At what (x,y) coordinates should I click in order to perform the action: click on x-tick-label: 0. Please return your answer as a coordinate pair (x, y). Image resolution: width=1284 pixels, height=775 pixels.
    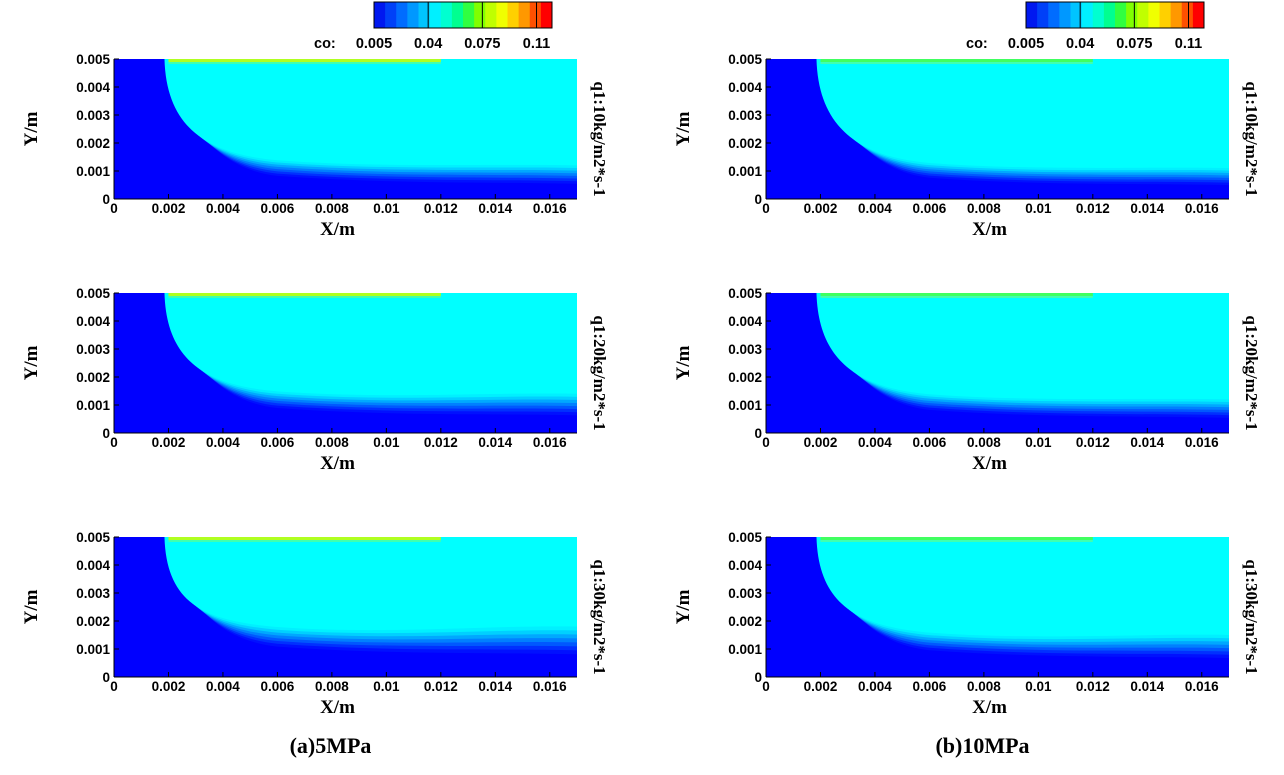
    Looking at the image, I should click on (766, 686).